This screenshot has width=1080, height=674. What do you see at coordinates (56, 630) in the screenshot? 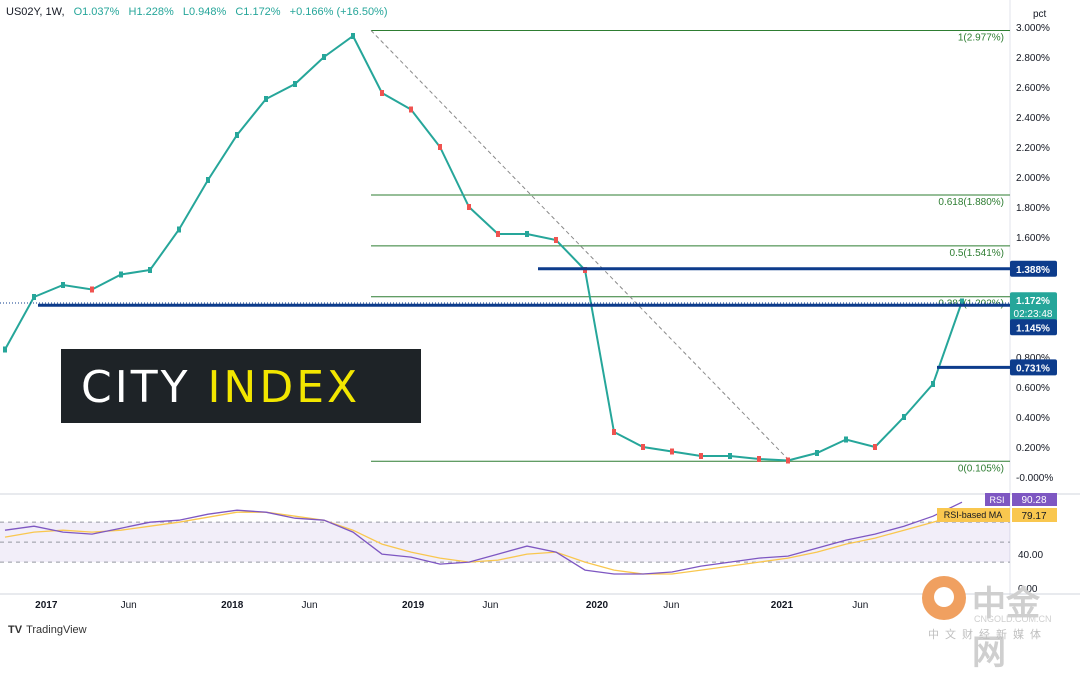
I see `tradingview-label: TradingView` at bounding box center [56, 630].